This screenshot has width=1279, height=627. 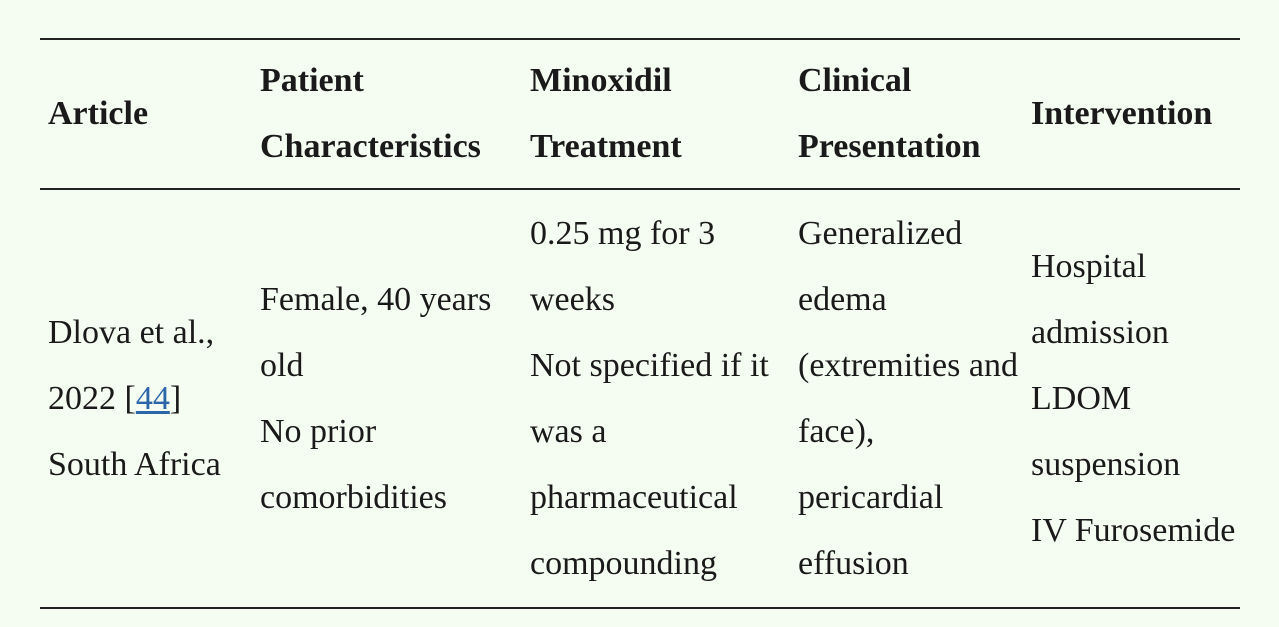 What do you see at coordinates (370, 113) in the screenshot?
I see `column-header: Patient Characteristics` at bounding box center [370, 113].